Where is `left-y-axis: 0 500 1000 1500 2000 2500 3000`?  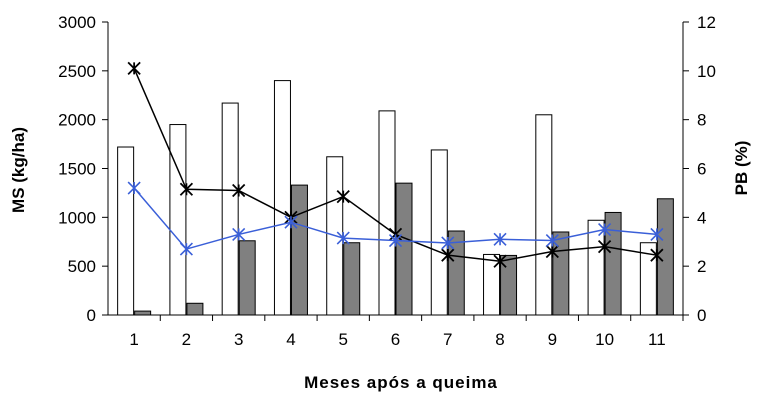
left-y-axis: 0 500 1000 1500 2000 2500 3000 is located at coordinates (83, 169).